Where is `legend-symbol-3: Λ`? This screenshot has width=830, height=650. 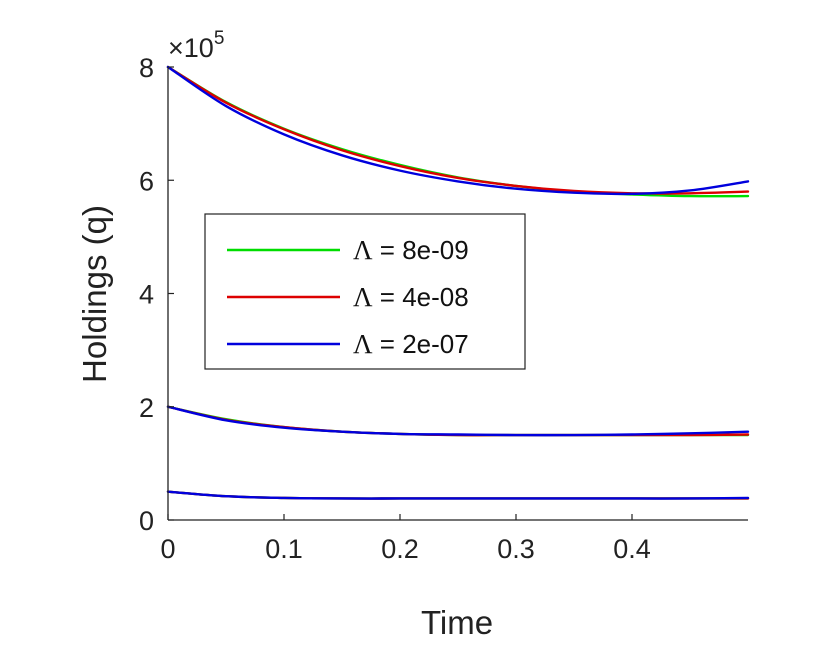
legend-symbol-3: Λ is located at coordinates (363, 344).